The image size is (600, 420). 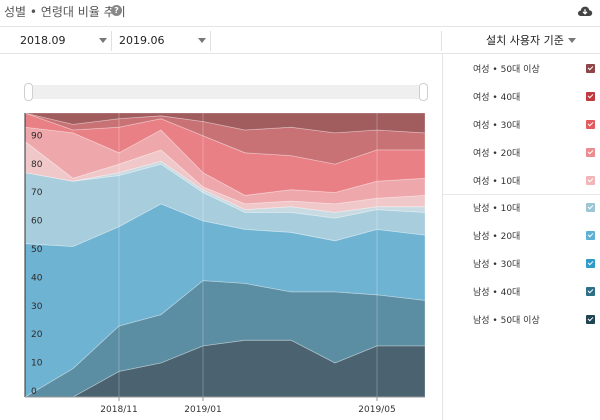 I want to click on header-bar: 성별 • 연령대 비율 추이 ?, so click(x=300, y=12).